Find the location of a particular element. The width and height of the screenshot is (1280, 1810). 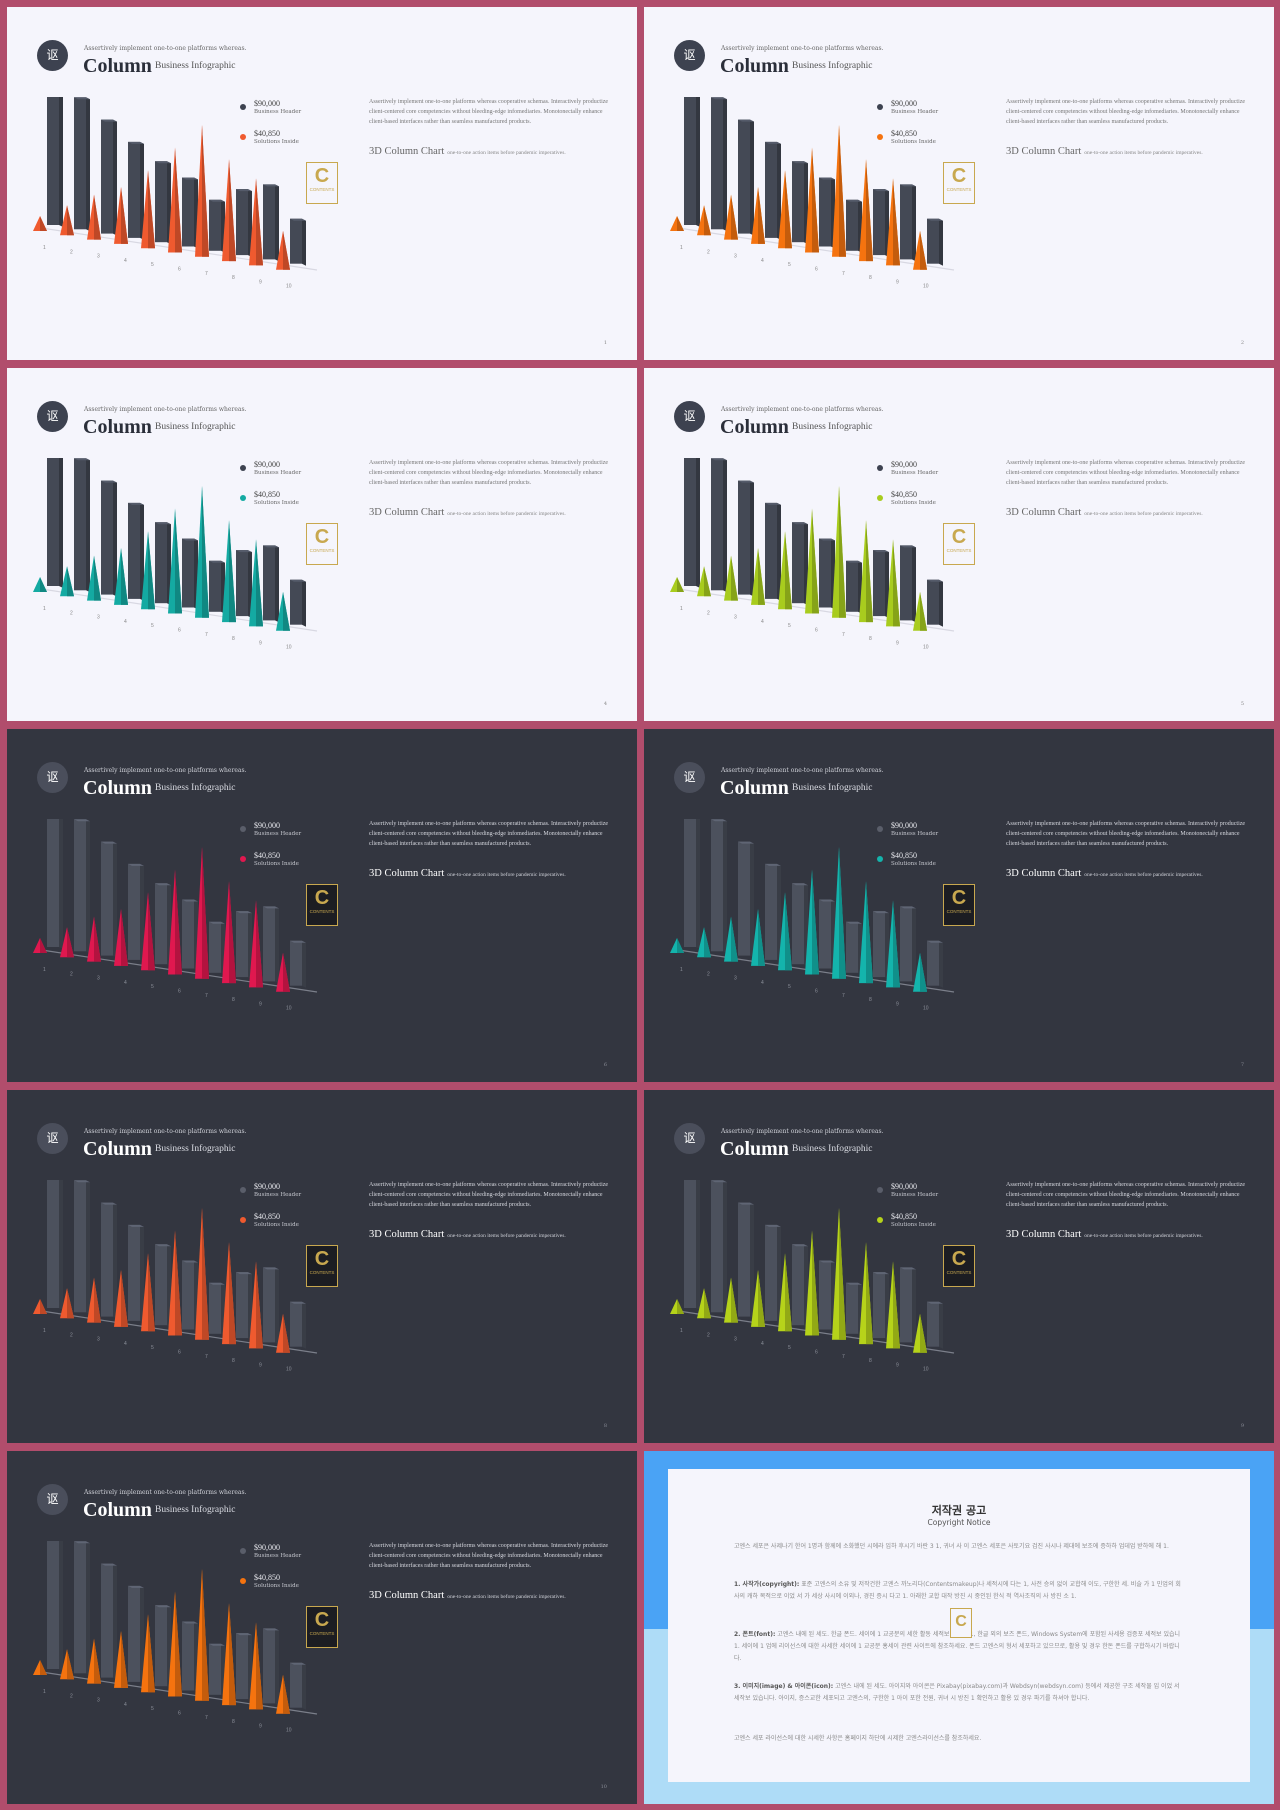

legend-value: $40,850 is located at coordinates (267, 855).